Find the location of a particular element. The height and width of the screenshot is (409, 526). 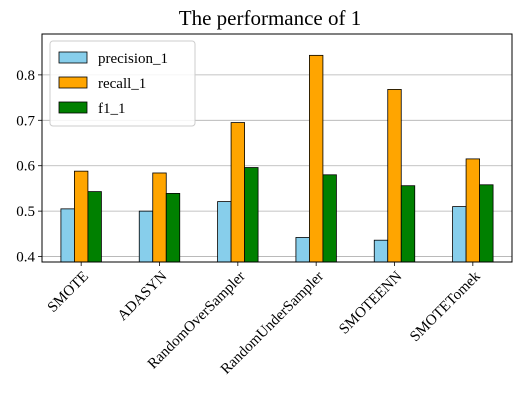

y-tick-label: 0.8 is located at coordinates (25, 76).